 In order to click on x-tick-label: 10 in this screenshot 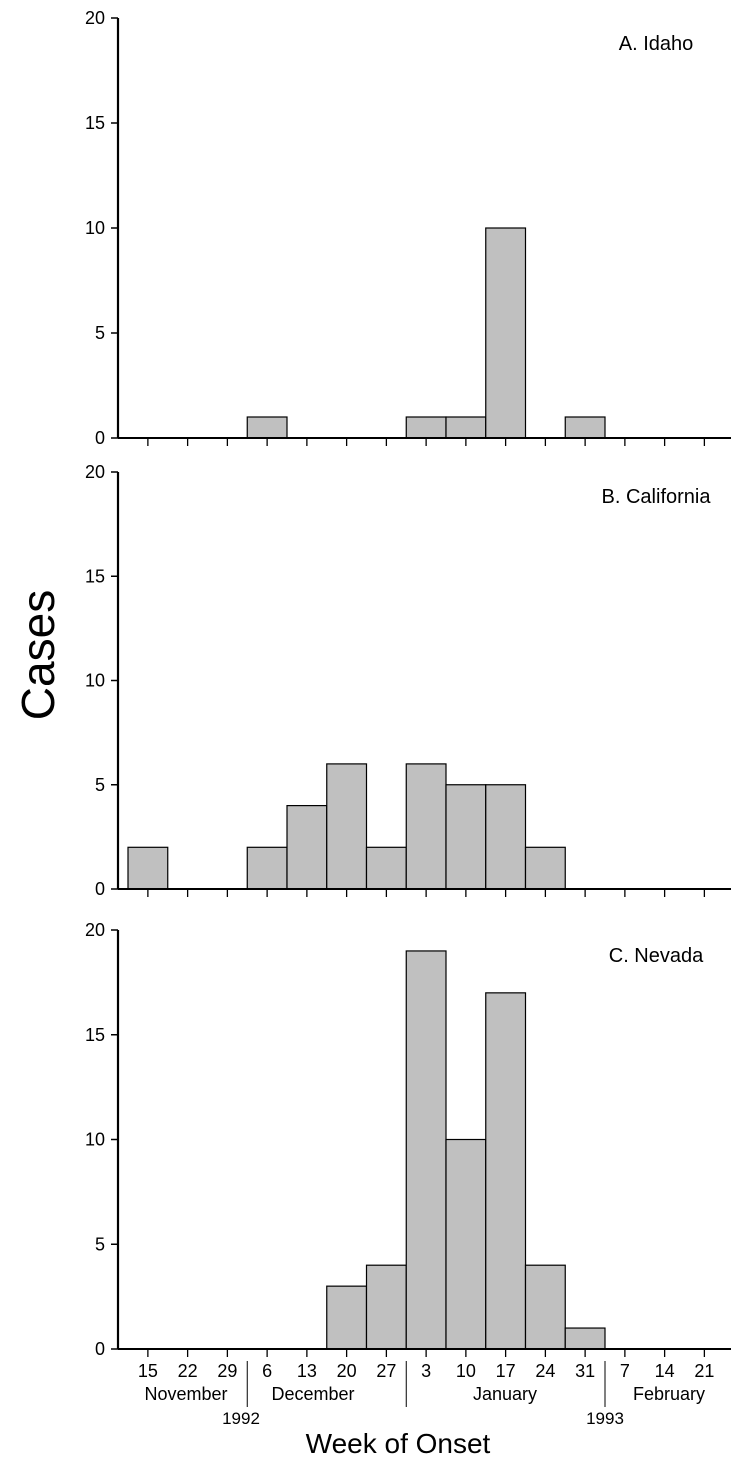, I will do `click(466, 1371)`.